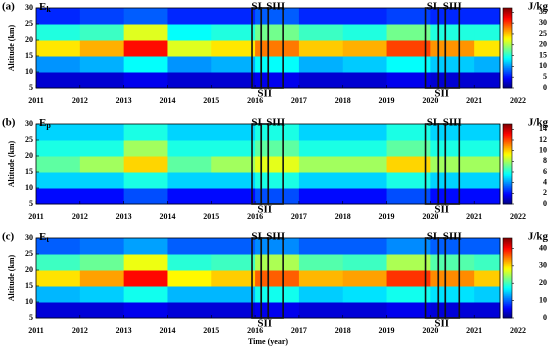 The width and height of the screenshot is (550, 347). Describe the element at coordinates (343, 100) in the screenshot. I see `x-tick-label: 2018` at that location.